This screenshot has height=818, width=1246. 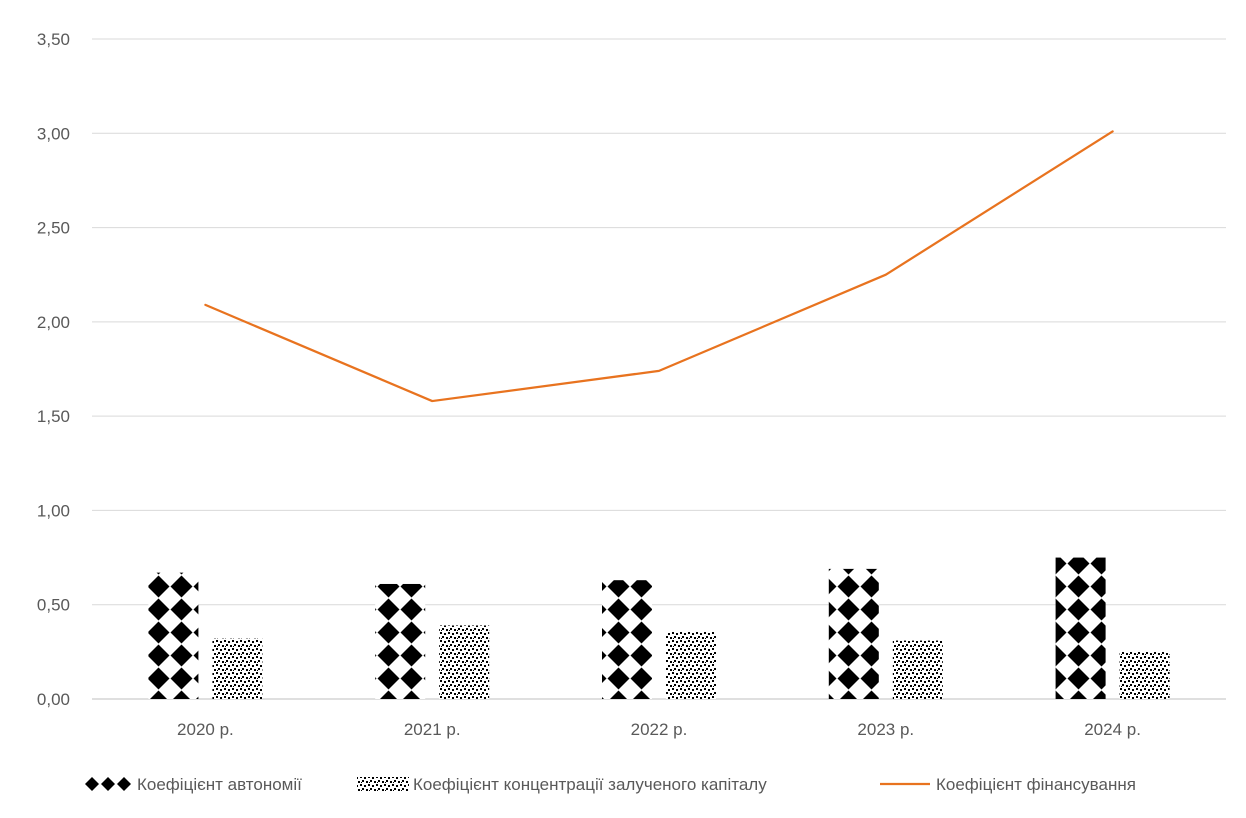 What do you see at coordinates (1036, 784) in the screenshot?
I see `legend-label: Коефіцієнт фінансування` at bounding box center [1036, 784].